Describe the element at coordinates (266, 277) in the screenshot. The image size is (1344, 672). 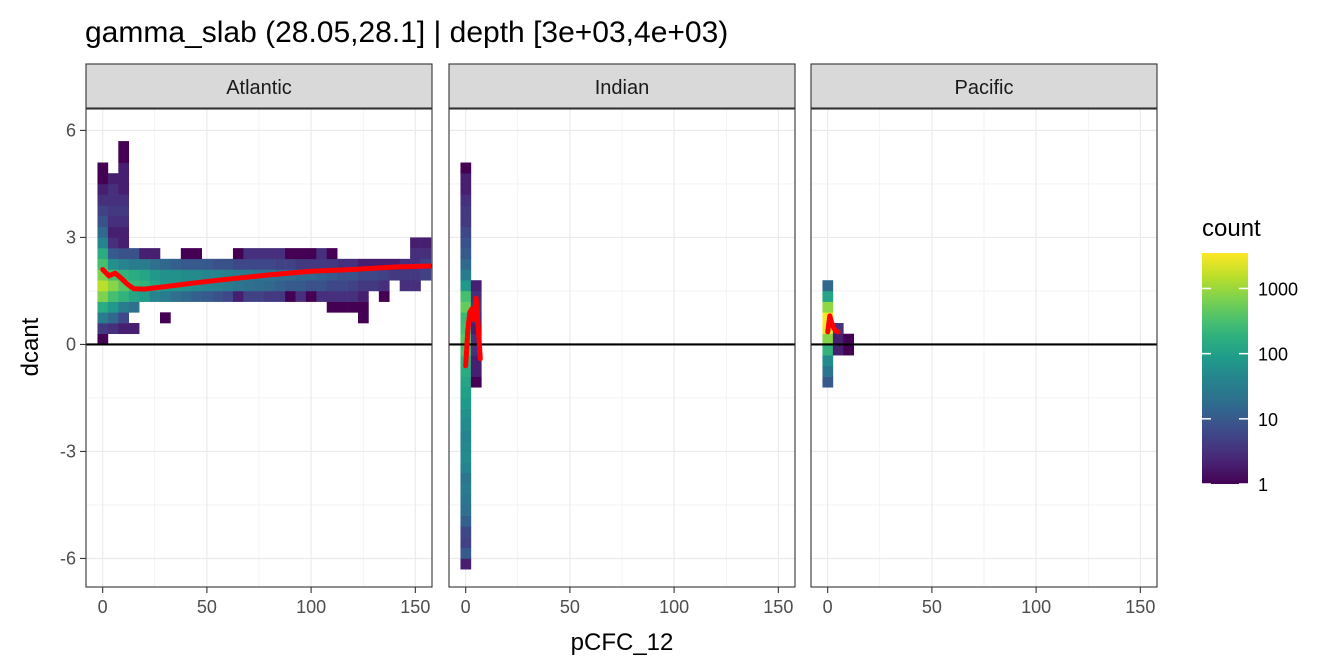
I see `smooth-trend-line` at that location.